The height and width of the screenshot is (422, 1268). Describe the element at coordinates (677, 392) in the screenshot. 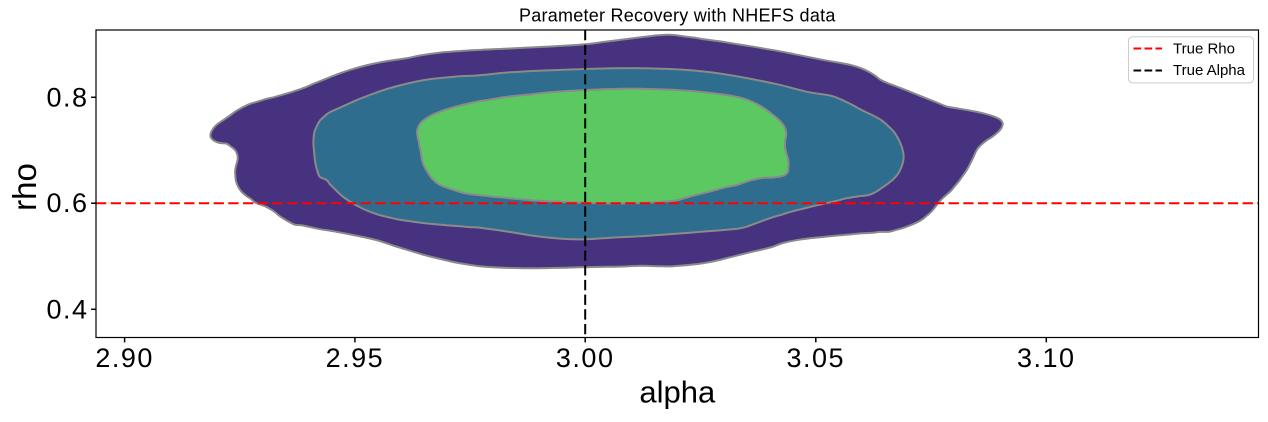

I see `svg-text: alpha` at that location.